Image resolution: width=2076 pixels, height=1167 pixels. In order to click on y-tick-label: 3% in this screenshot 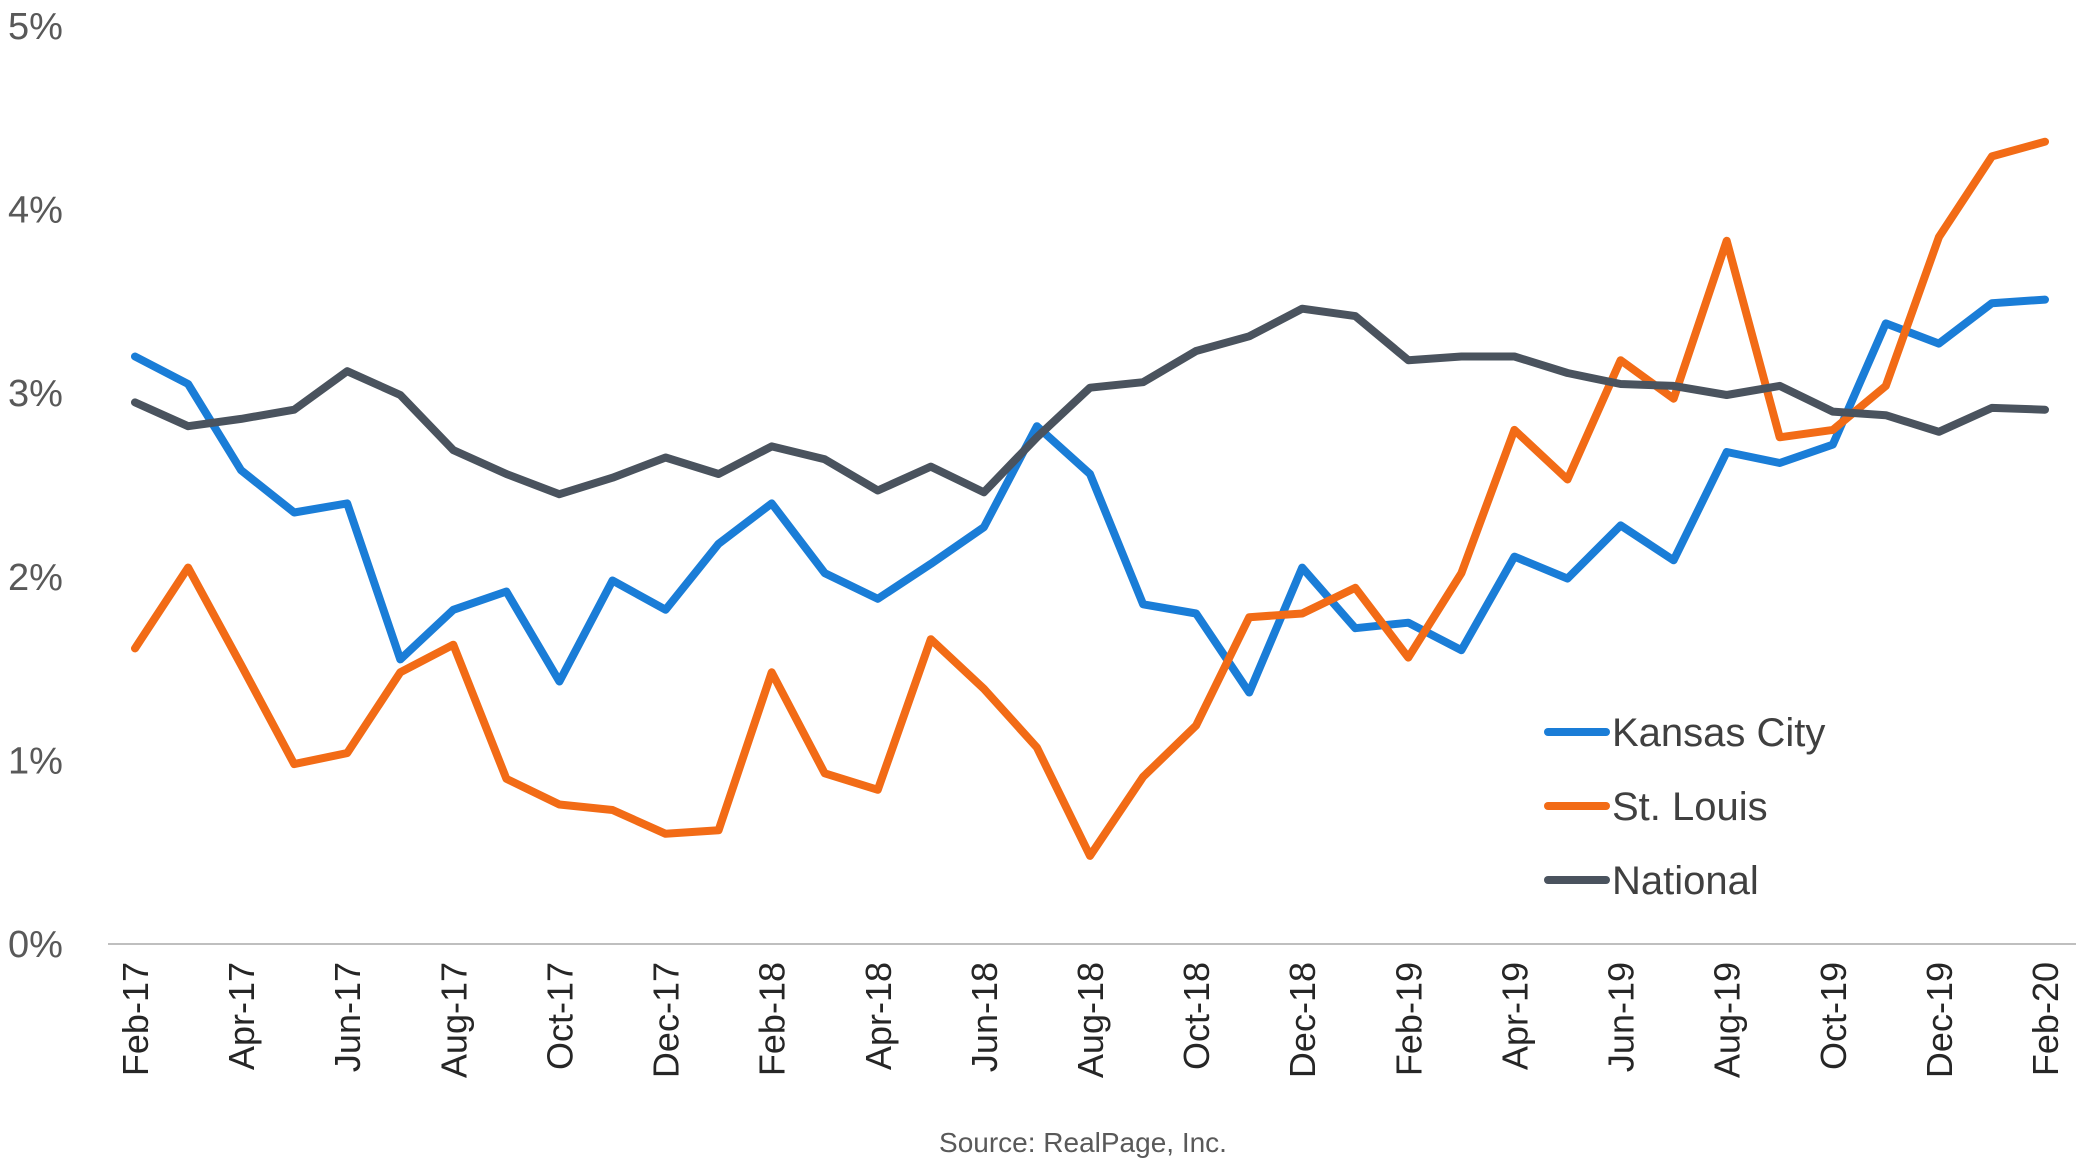, I will do `click(35, 394)`.